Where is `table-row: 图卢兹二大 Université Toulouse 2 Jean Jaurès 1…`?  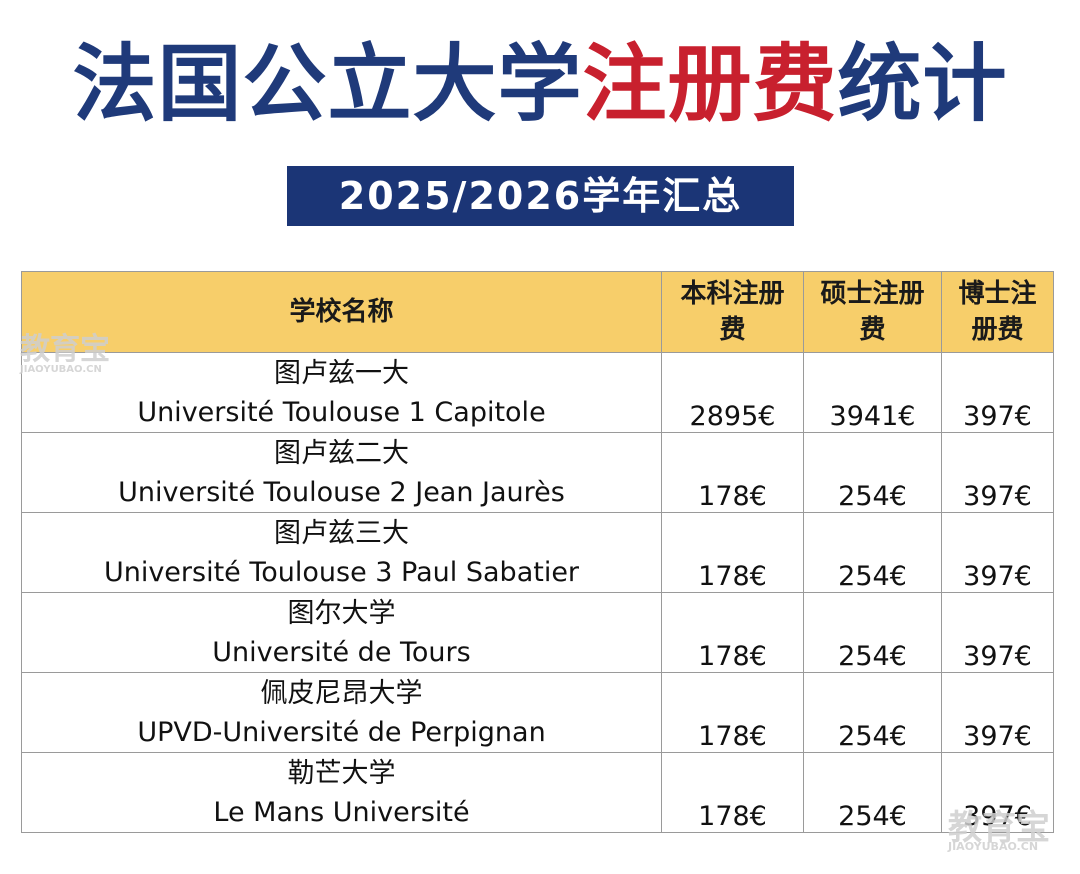
table-row: 图卢兹二大 Université Toulouse 2 Jean Jaurès 1… is located at coordinates (537, 472).